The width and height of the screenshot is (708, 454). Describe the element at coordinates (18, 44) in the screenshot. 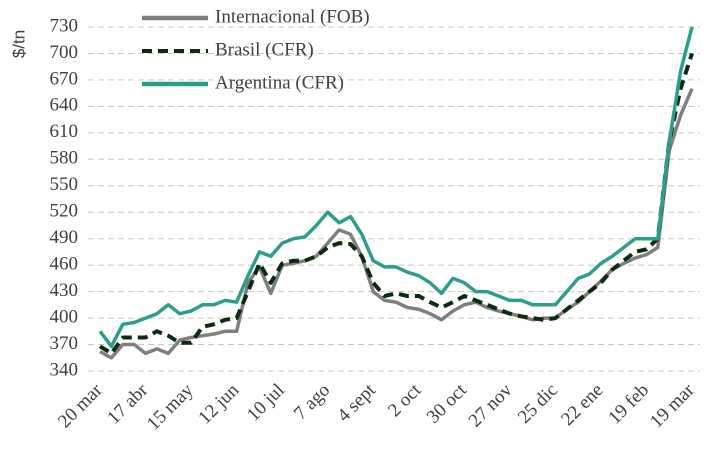

I see `y-axis-label: $/tn` at that location.